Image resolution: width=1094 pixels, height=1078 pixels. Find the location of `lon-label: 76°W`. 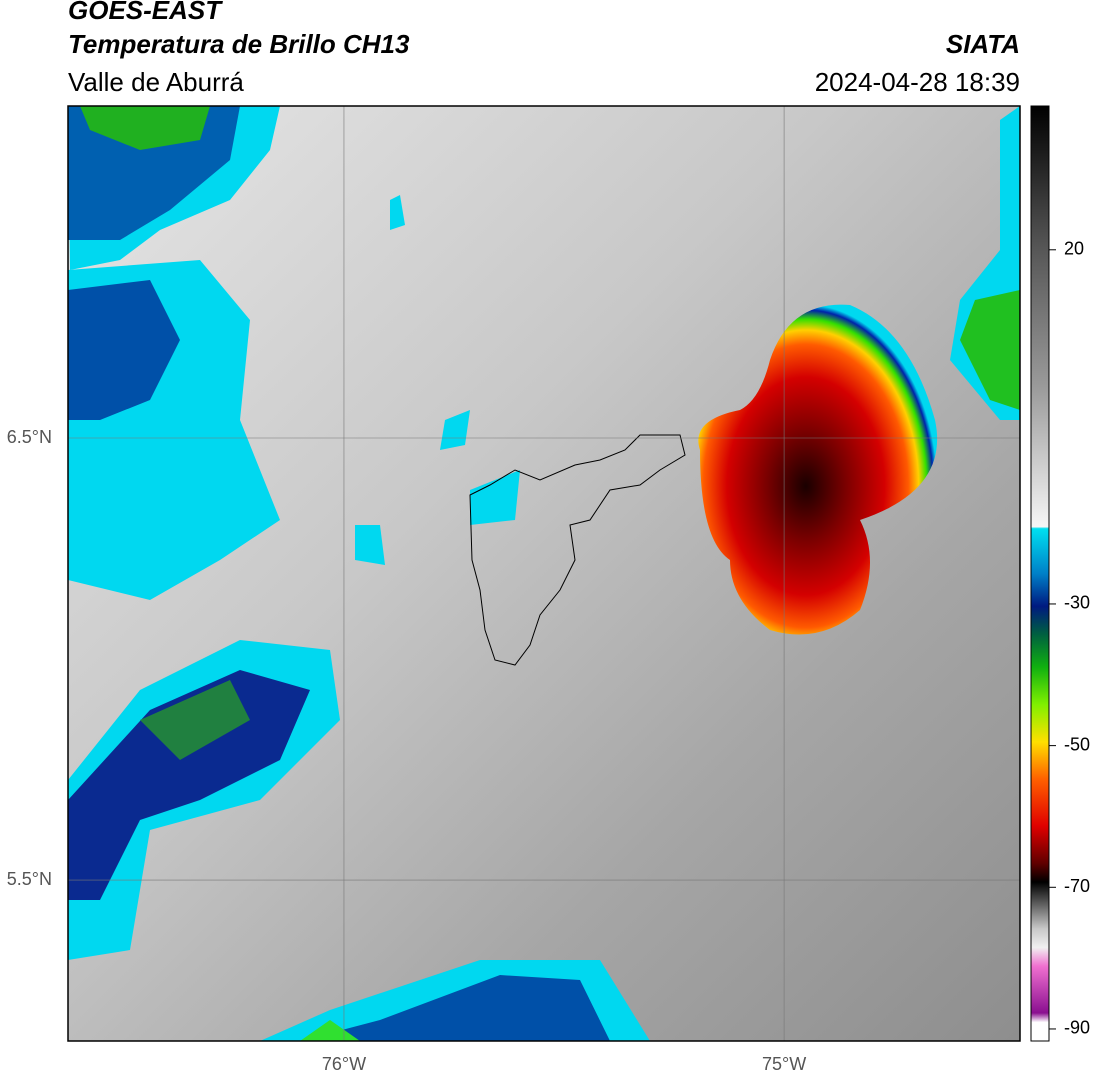

lon-label: 76°W is located at coordinates (344, 1064).